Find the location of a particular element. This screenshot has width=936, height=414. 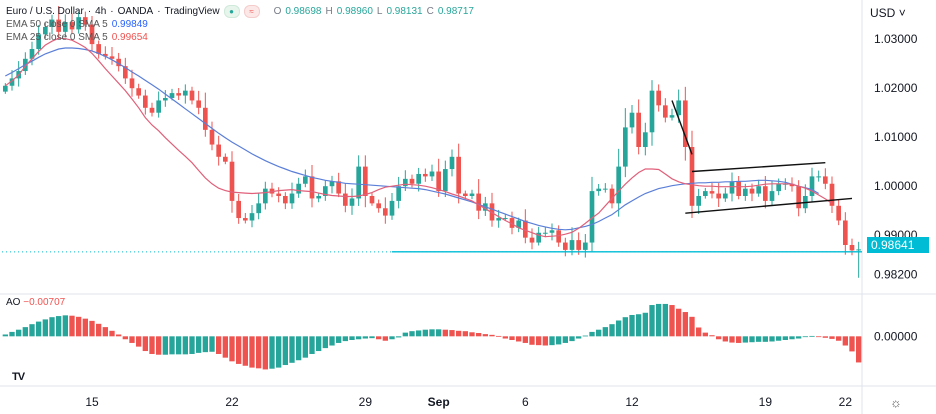

timeframe: 4h is located at coordinates (101, 11).